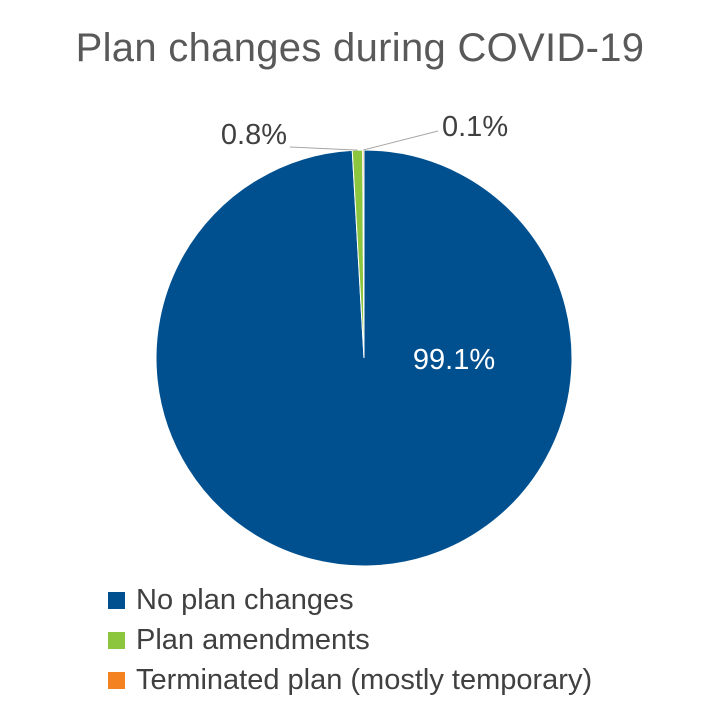 Image resolution: width=720 pixels, height=720 pixels. What do you see at coordinates (253, 639) in the screenshot?
I see `legend-label: Plan amendments` at bounding box center [253, 639].